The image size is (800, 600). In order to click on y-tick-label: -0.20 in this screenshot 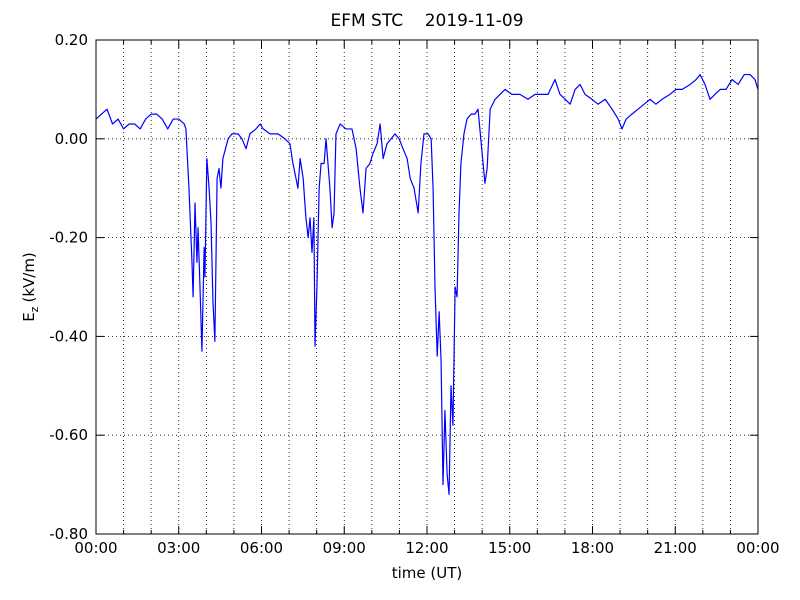, I will do `click(68, 238)`.